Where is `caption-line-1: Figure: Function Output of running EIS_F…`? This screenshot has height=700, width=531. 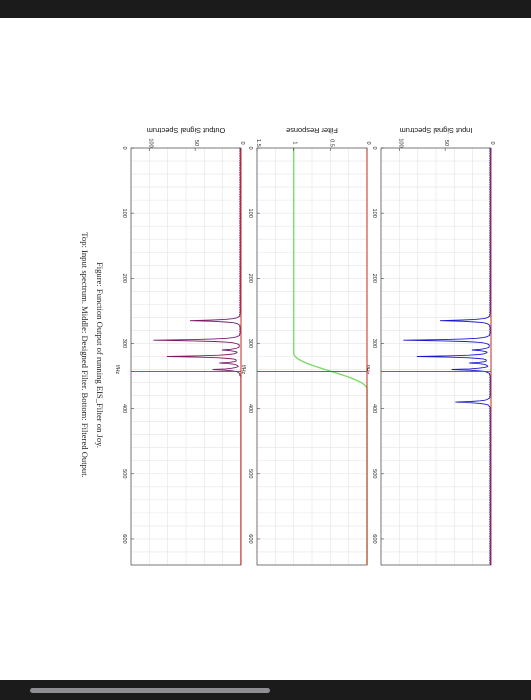 caption-line-1: Figure: Function Output of running EIS_F… is located at coordinates (100, 355).